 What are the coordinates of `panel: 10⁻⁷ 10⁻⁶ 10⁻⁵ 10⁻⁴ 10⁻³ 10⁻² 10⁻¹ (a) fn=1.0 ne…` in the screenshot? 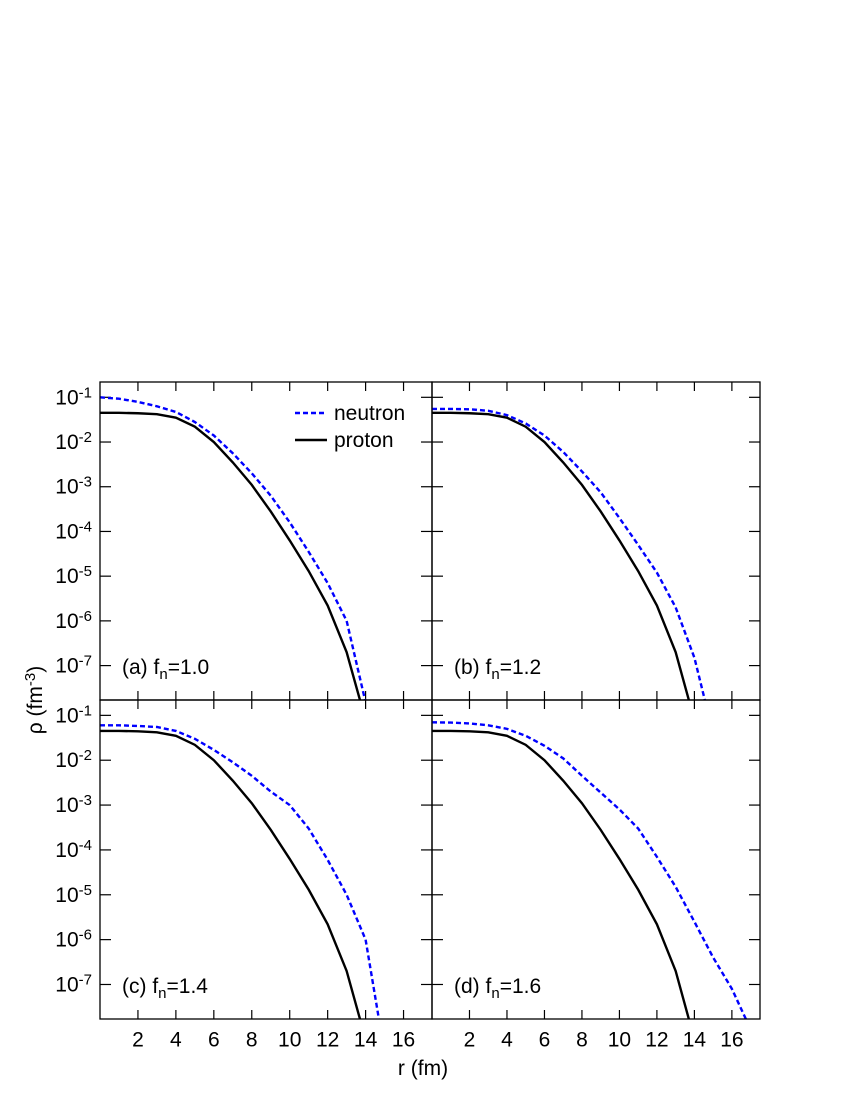 It's located at (244, 541).